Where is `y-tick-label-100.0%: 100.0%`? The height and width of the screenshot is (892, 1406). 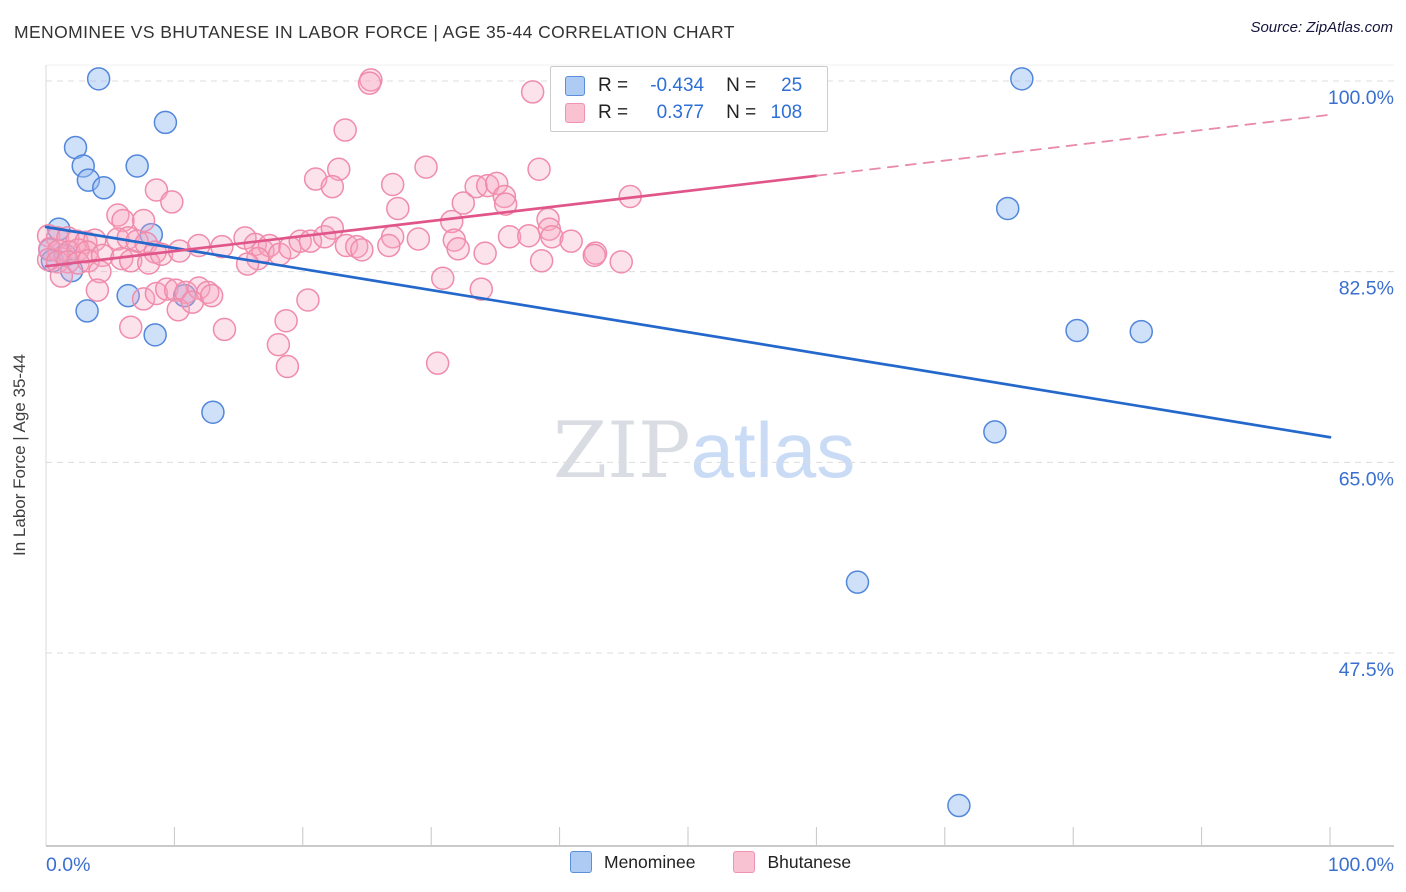 y-tick-label-100.0%: 100.0% is located at coordinates (1361, 98).